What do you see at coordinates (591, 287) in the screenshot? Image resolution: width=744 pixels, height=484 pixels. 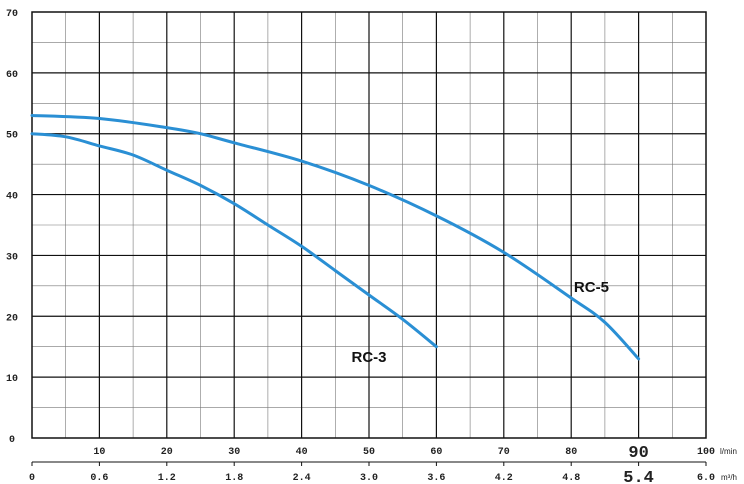 I see `series-label-rc-5: RC-5` at bounding box center [591, 287].